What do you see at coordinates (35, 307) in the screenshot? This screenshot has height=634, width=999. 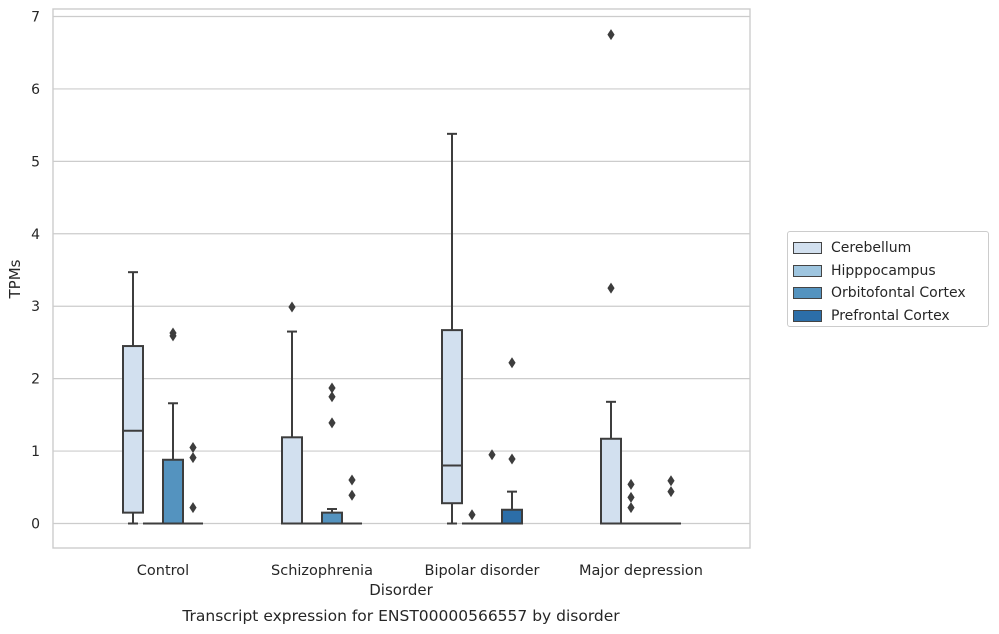 I see `y-tick-label: 3` at bounding box center [35, 307].